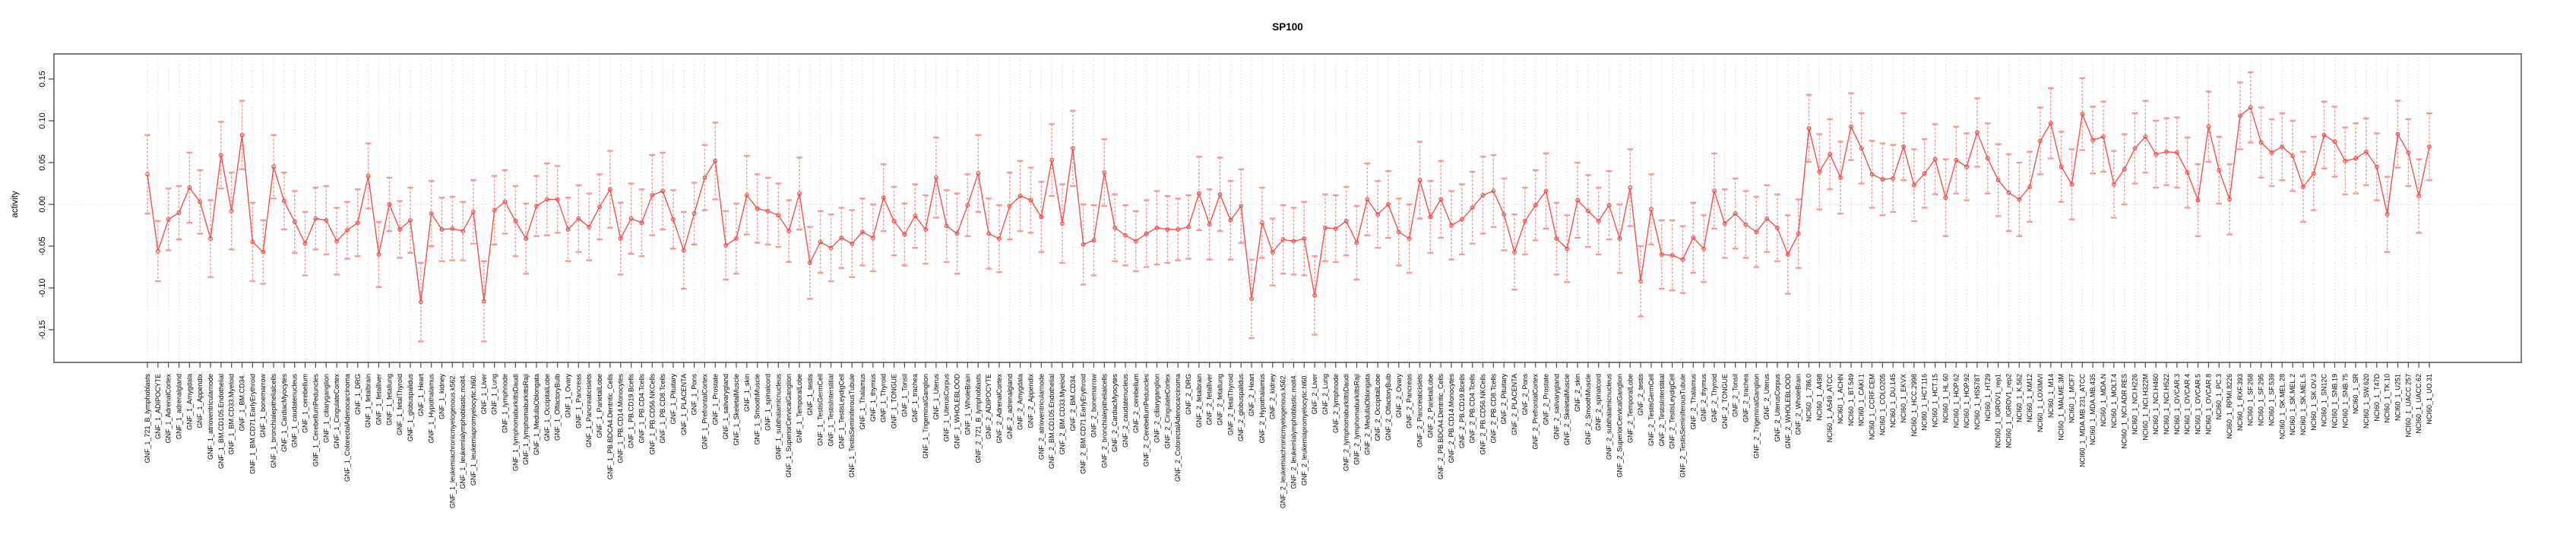 This screenshot has width=2576, height=547. I want to click on x-tick-label: GNF_1_adrenalgland, so click(179, 406).